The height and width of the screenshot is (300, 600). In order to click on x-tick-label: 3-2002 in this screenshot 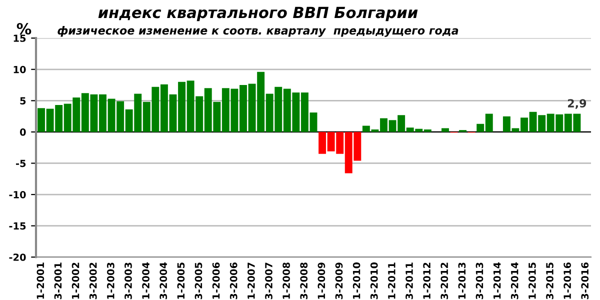, I will do `click(93, 281)`.